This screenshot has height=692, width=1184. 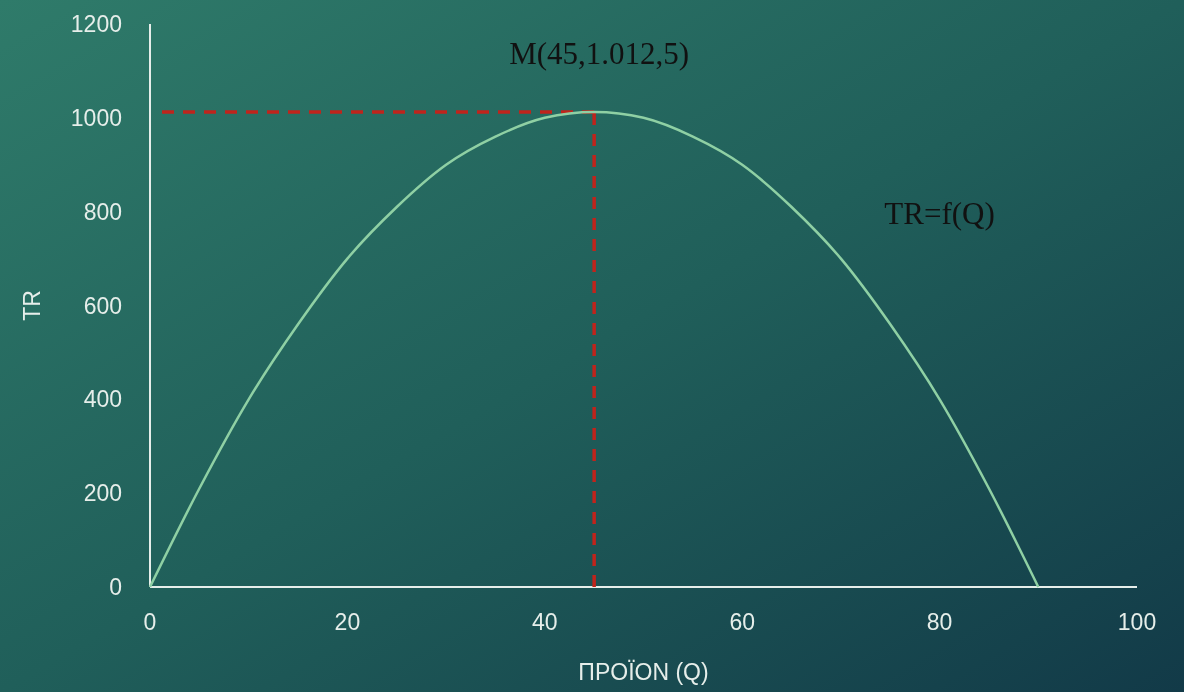 I want to click on y-tick-label: 600, so click(x=102, y=305).